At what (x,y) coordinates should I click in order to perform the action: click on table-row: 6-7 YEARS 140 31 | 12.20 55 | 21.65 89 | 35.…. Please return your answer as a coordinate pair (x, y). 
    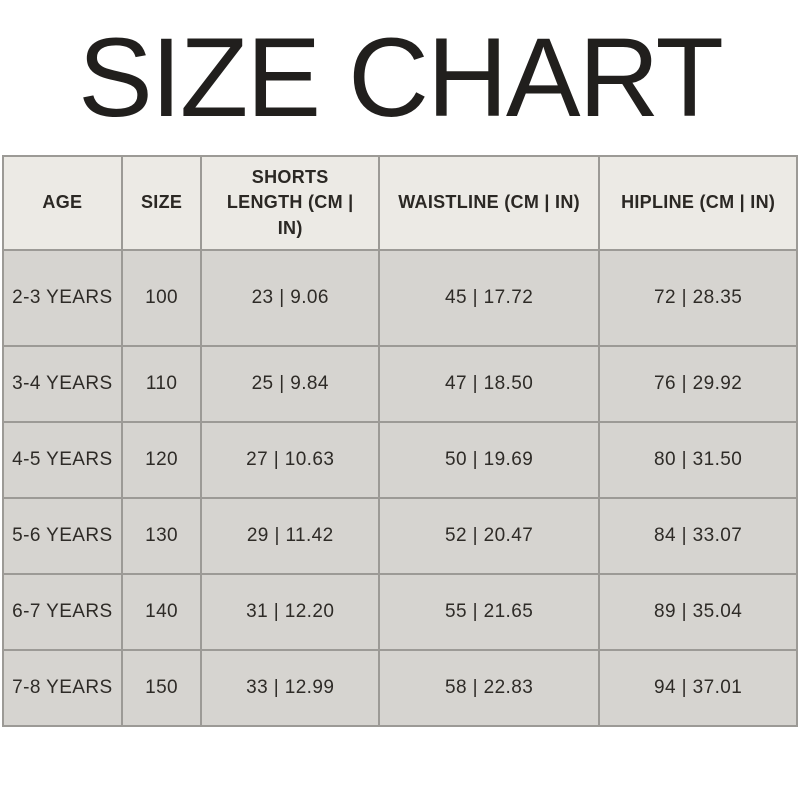
    Looking at the image, I should click on (400, 612).